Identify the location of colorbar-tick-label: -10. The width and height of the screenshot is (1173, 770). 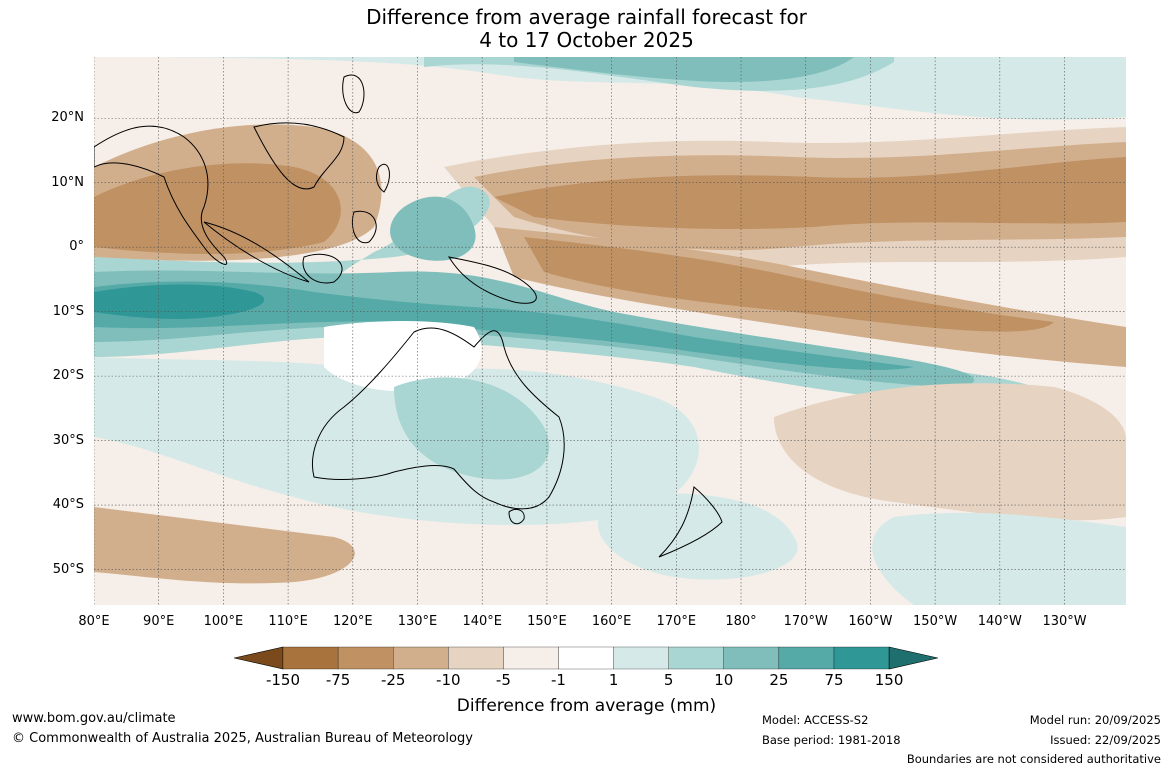
(448, 680).